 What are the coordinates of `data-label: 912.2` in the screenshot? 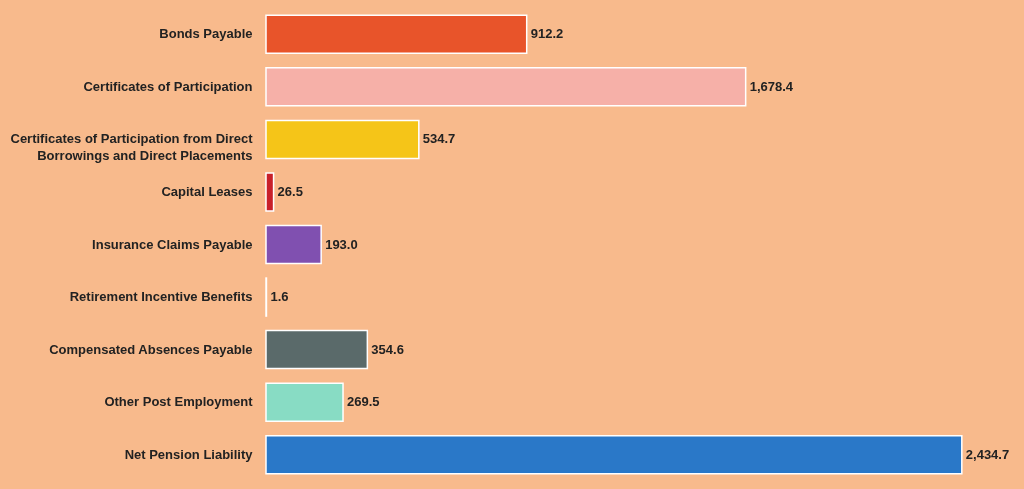 It's located at (547, 34).